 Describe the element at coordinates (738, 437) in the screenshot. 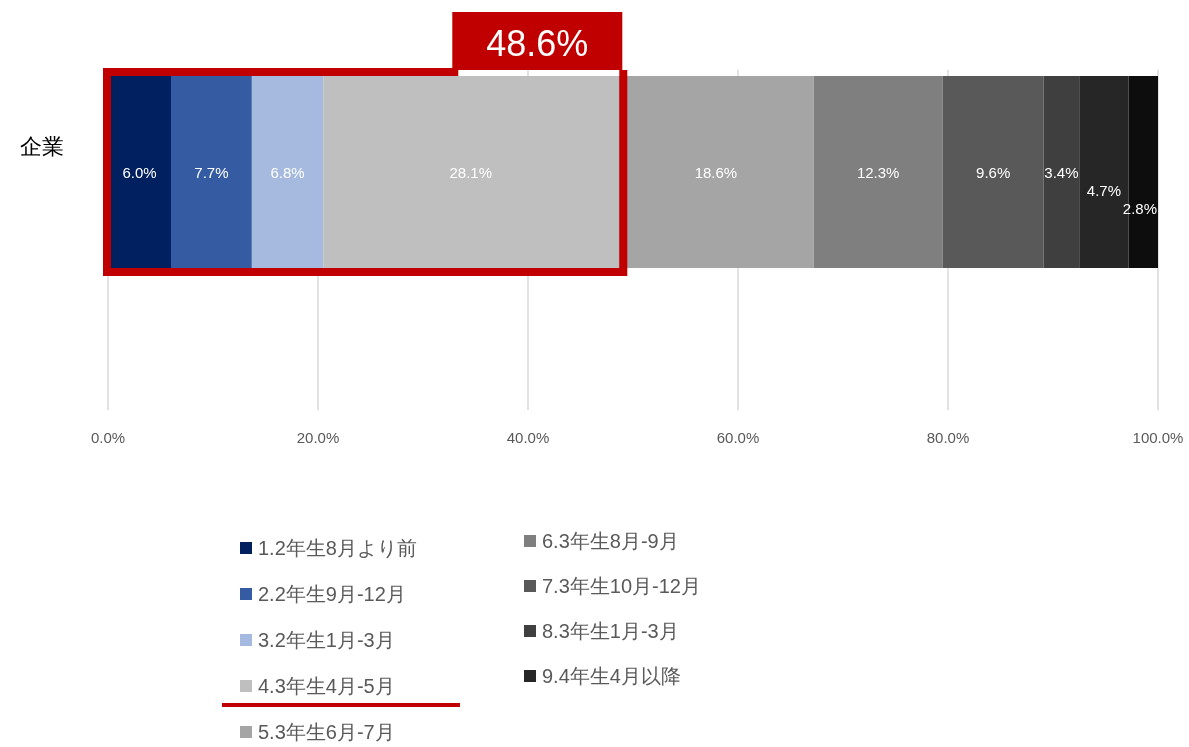

I see `x-tick-label: 60.0%` at that location.